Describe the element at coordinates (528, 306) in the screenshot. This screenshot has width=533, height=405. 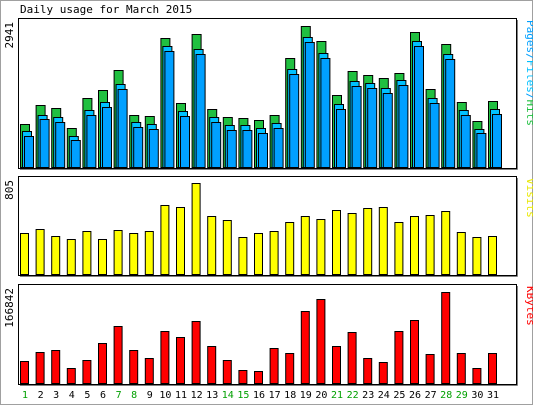
I see `legend-3: KBytes` at that location.